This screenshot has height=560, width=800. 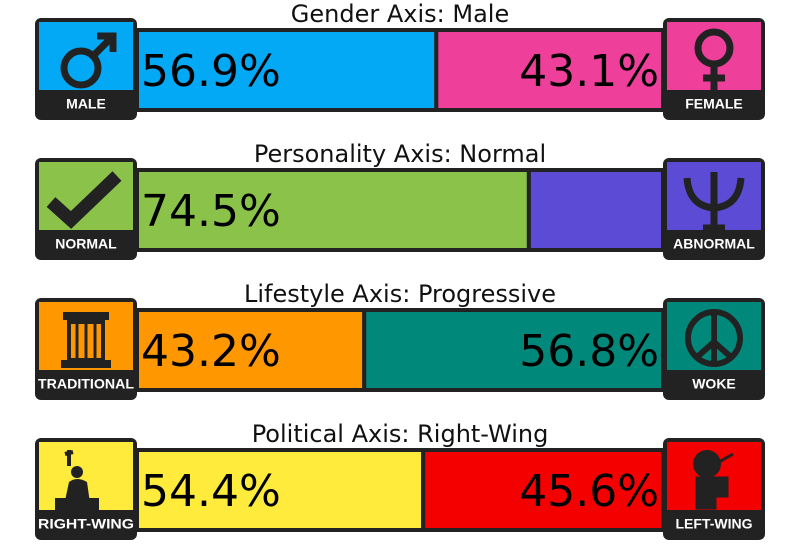 I want to click on value-label: 43.2%, so click(x=211, y=351).